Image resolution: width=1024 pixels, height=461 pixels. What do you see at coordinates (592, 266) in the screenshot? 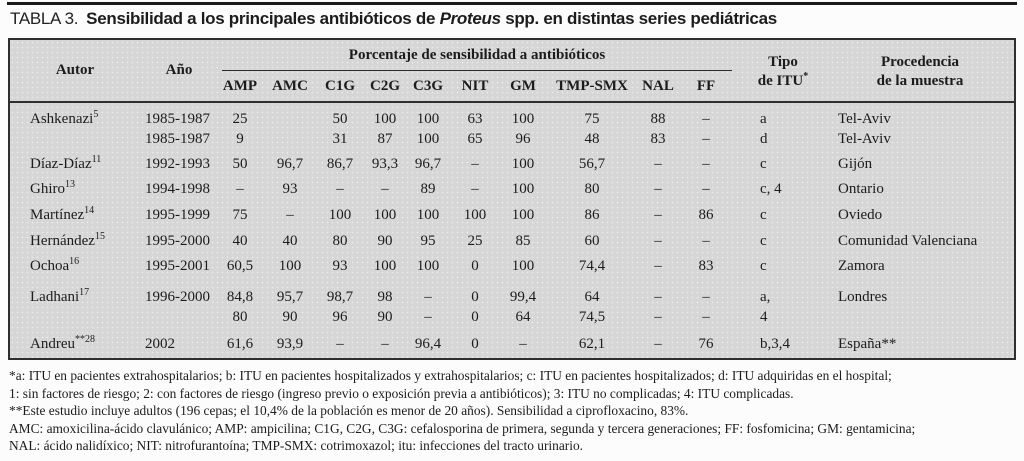
I see `cell-tmp-smx: 74,4` at bounding box center [592, 266].